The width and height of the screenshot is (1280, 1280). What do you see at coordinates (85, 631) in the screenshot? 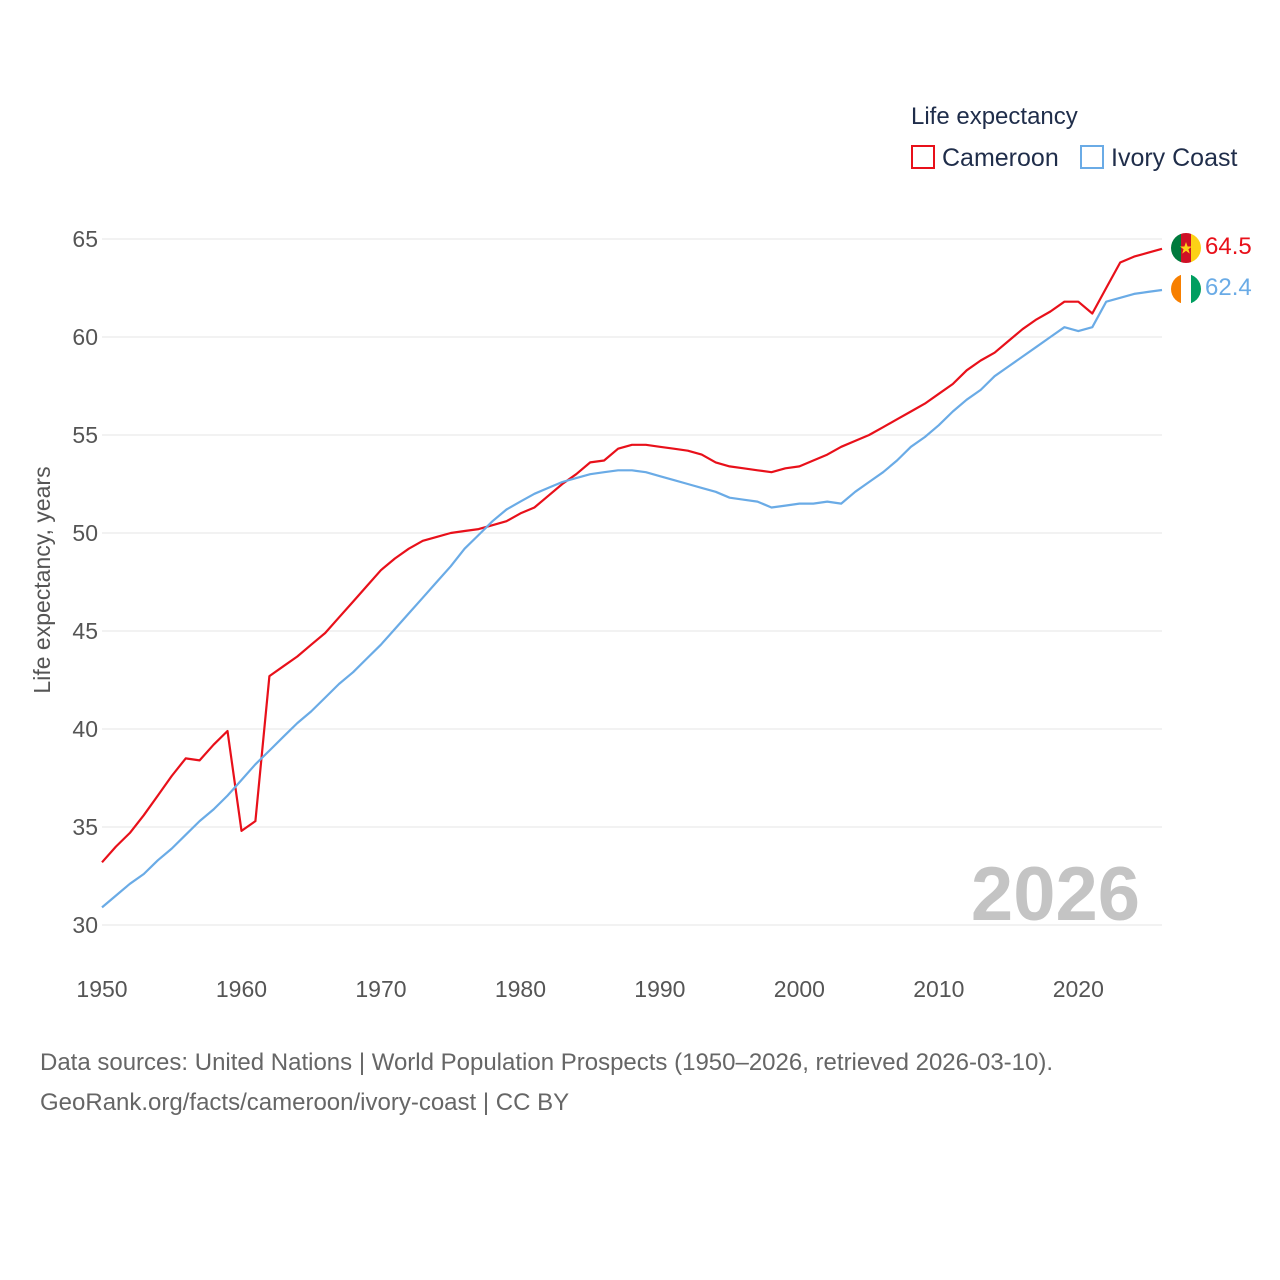
I see `y-tick-label: 45` at bounding box center [85, 631].